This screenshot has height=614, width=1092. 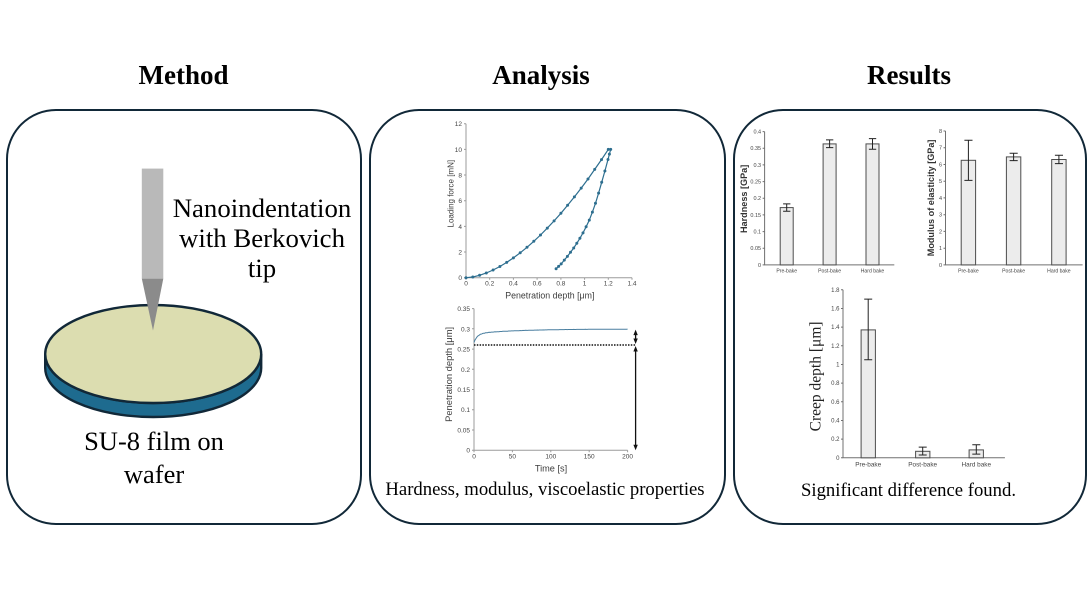 I want to click on svg-text: Modulus of elasticity [GPa], so click(x=931, y=198).